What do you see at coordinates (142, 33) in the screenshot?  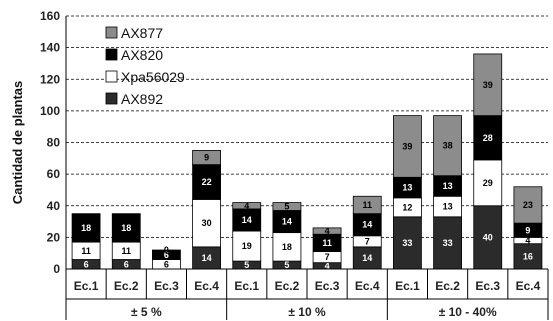 I see `legend-label: AX877` at bounding box center [142, 33].